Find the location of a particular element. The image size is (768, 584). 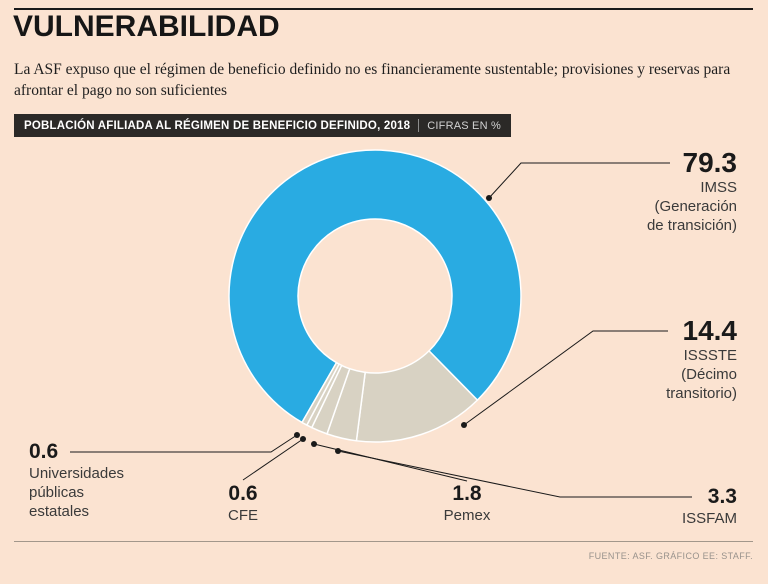

callout-universidades-value: 0.6 is located at coordinates (44, 451).